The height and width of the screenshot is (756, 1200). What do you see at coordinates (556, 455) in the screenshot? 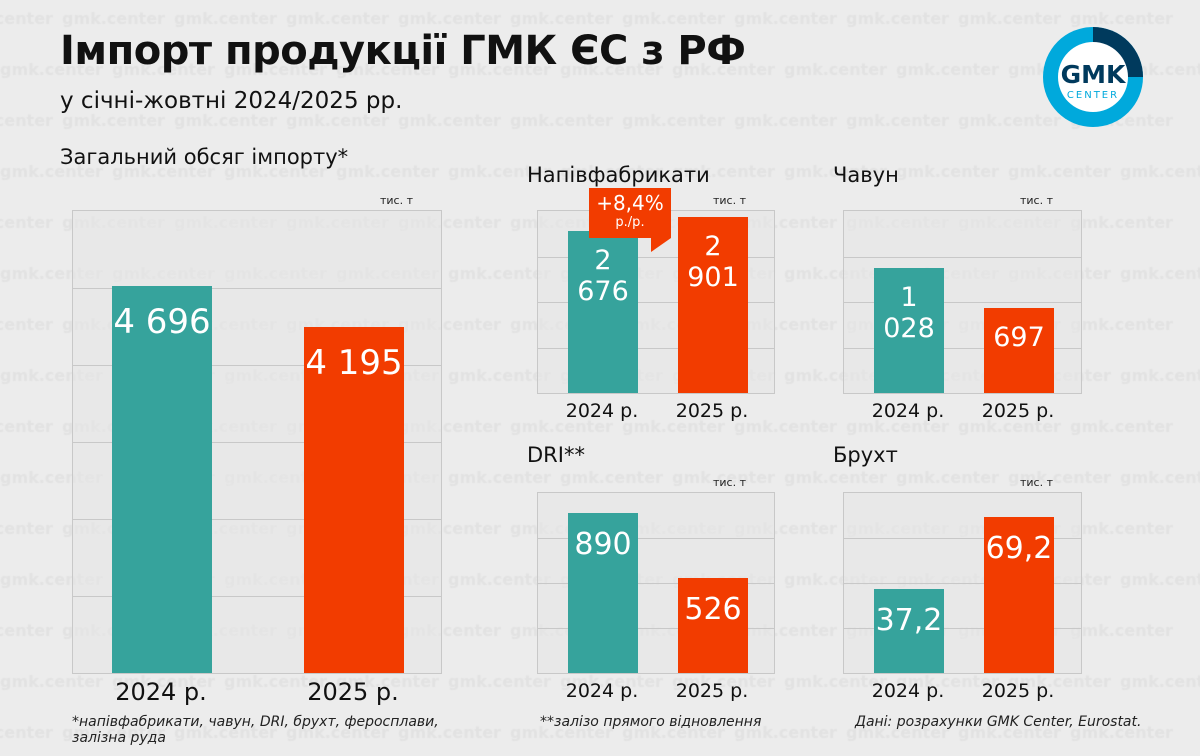
I see `chart-title: DRI**` at bounding box center [556, 455].